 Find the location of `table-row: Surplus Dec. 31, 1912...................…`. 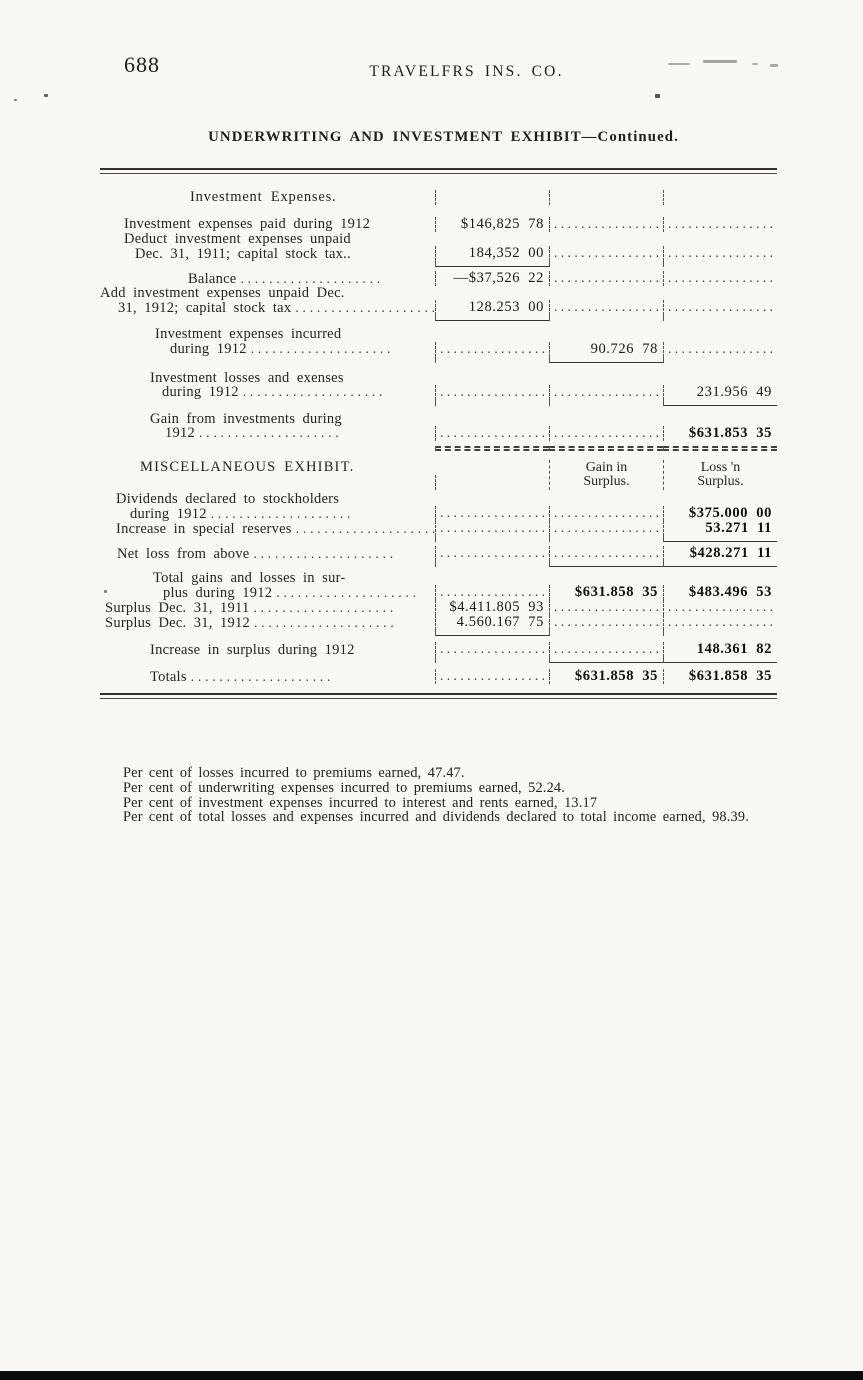

table-row: Surplus Dec. 31, 1912...................… is located at coordinates (438, 623).